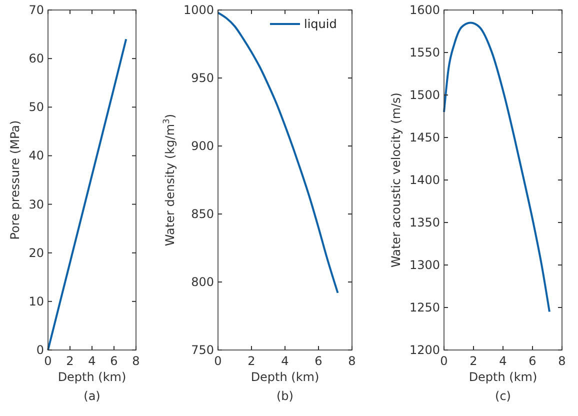 The height and width of the screenshot is (416, 578). What do you see at coordinates (202, 214) in the screenshot?
I see `y-tick-label: 850` at bounding box center [202, 214].